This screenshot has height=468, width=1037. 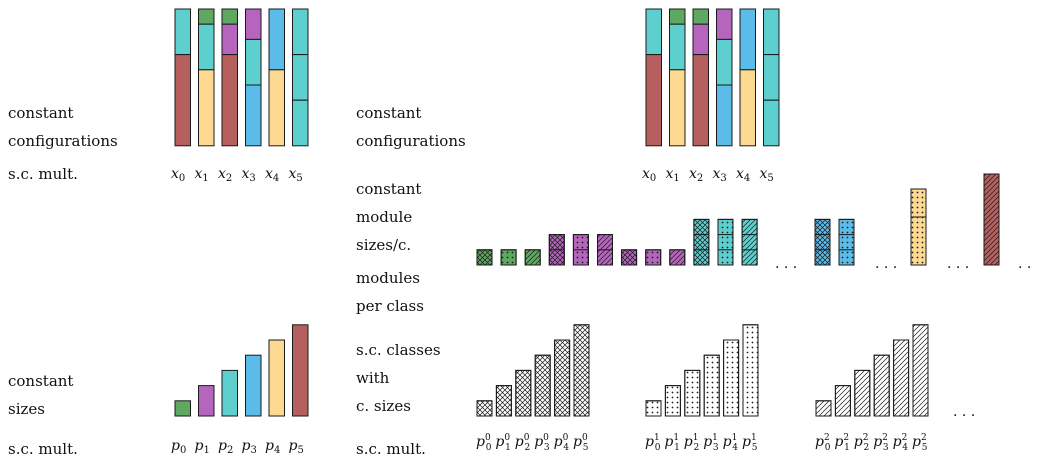 I want to click on modules-row: . . . . . . . . . . . ., so click(x=756, y=222).